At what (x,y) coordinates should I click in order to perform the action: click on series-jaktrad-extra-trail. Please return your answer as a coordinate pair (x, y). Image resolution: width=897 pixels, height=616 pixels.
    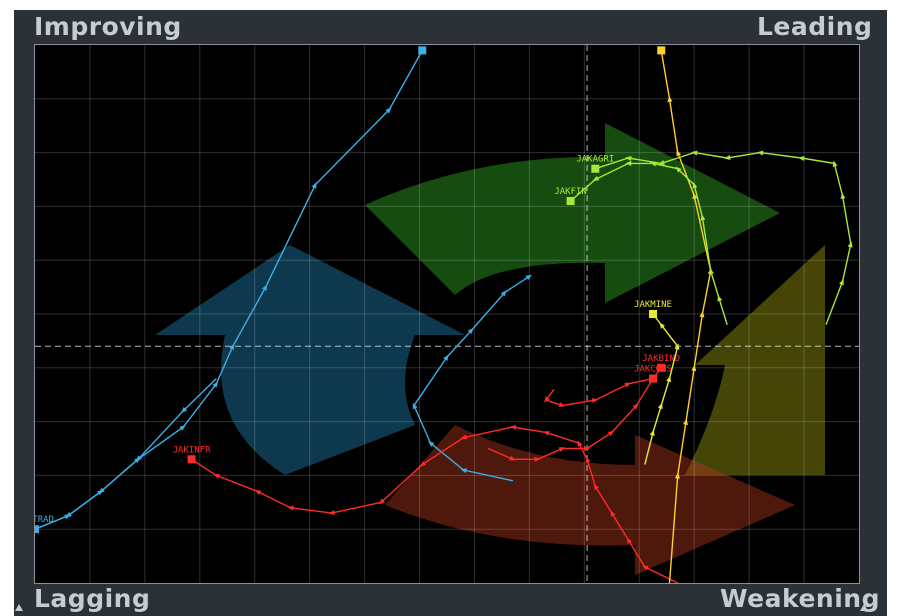
    Looking at the image, I should click on (471, 378).